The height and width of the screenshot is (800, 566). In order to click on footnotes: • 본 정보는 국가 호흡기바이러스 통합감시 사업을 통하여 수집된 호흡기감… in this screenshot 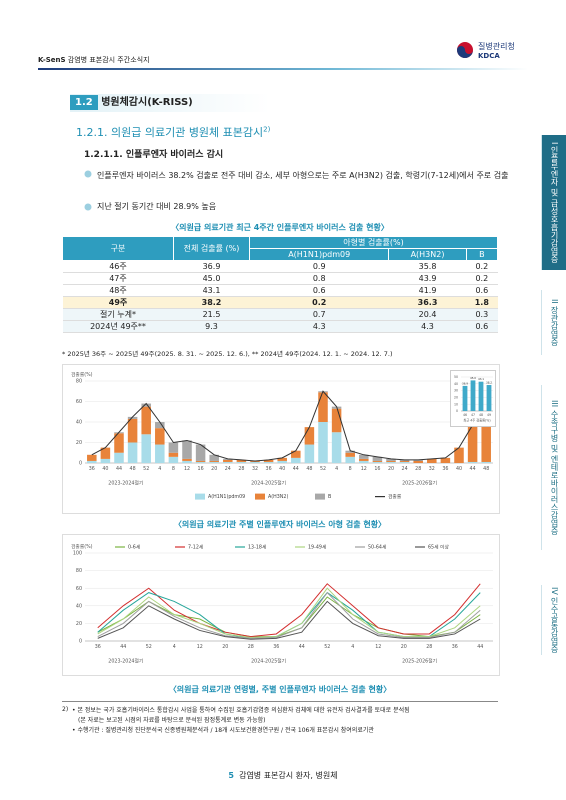, I will do `click(287, 721)`.